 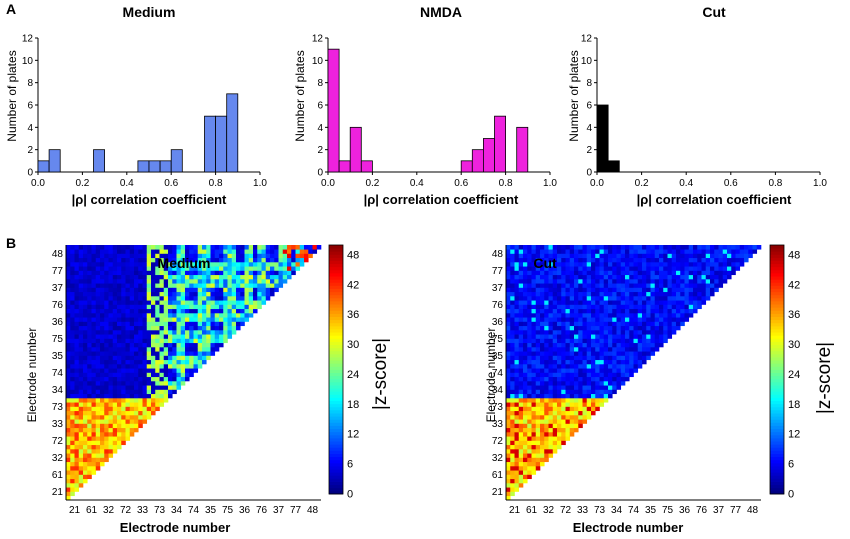 I want to click on hist-title-nmda: NMDA, so click(x=441, y=12).